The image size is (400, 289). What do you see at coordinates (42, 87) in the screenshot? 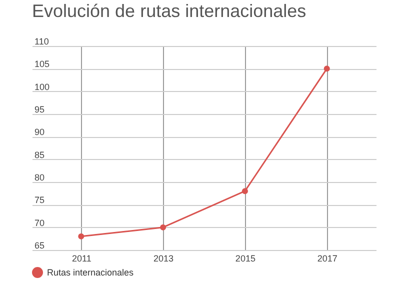
I see `y-tick-label: 100` at bounding box center [42, 87].